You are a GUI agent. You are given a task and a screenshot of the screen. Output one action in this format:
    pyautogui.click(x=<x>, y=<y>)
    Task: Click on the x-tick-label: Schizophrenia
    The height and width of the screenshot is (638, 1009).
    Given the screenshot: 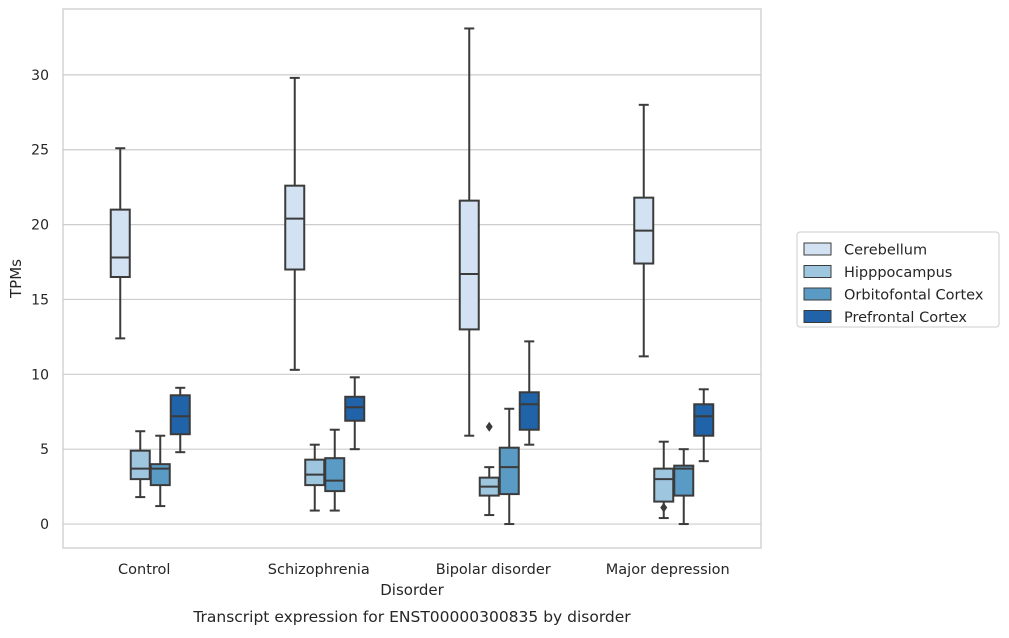 What is the action you would take?
    pyautogui.click(x=319, y=570)
    